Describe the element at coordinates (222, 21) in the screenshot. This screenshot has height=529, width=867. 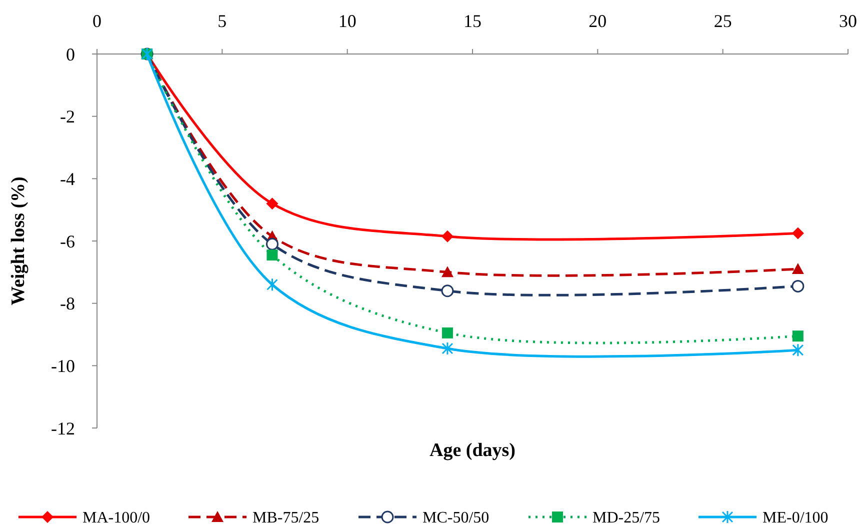
I see `x-tick-label: 5` at that location.